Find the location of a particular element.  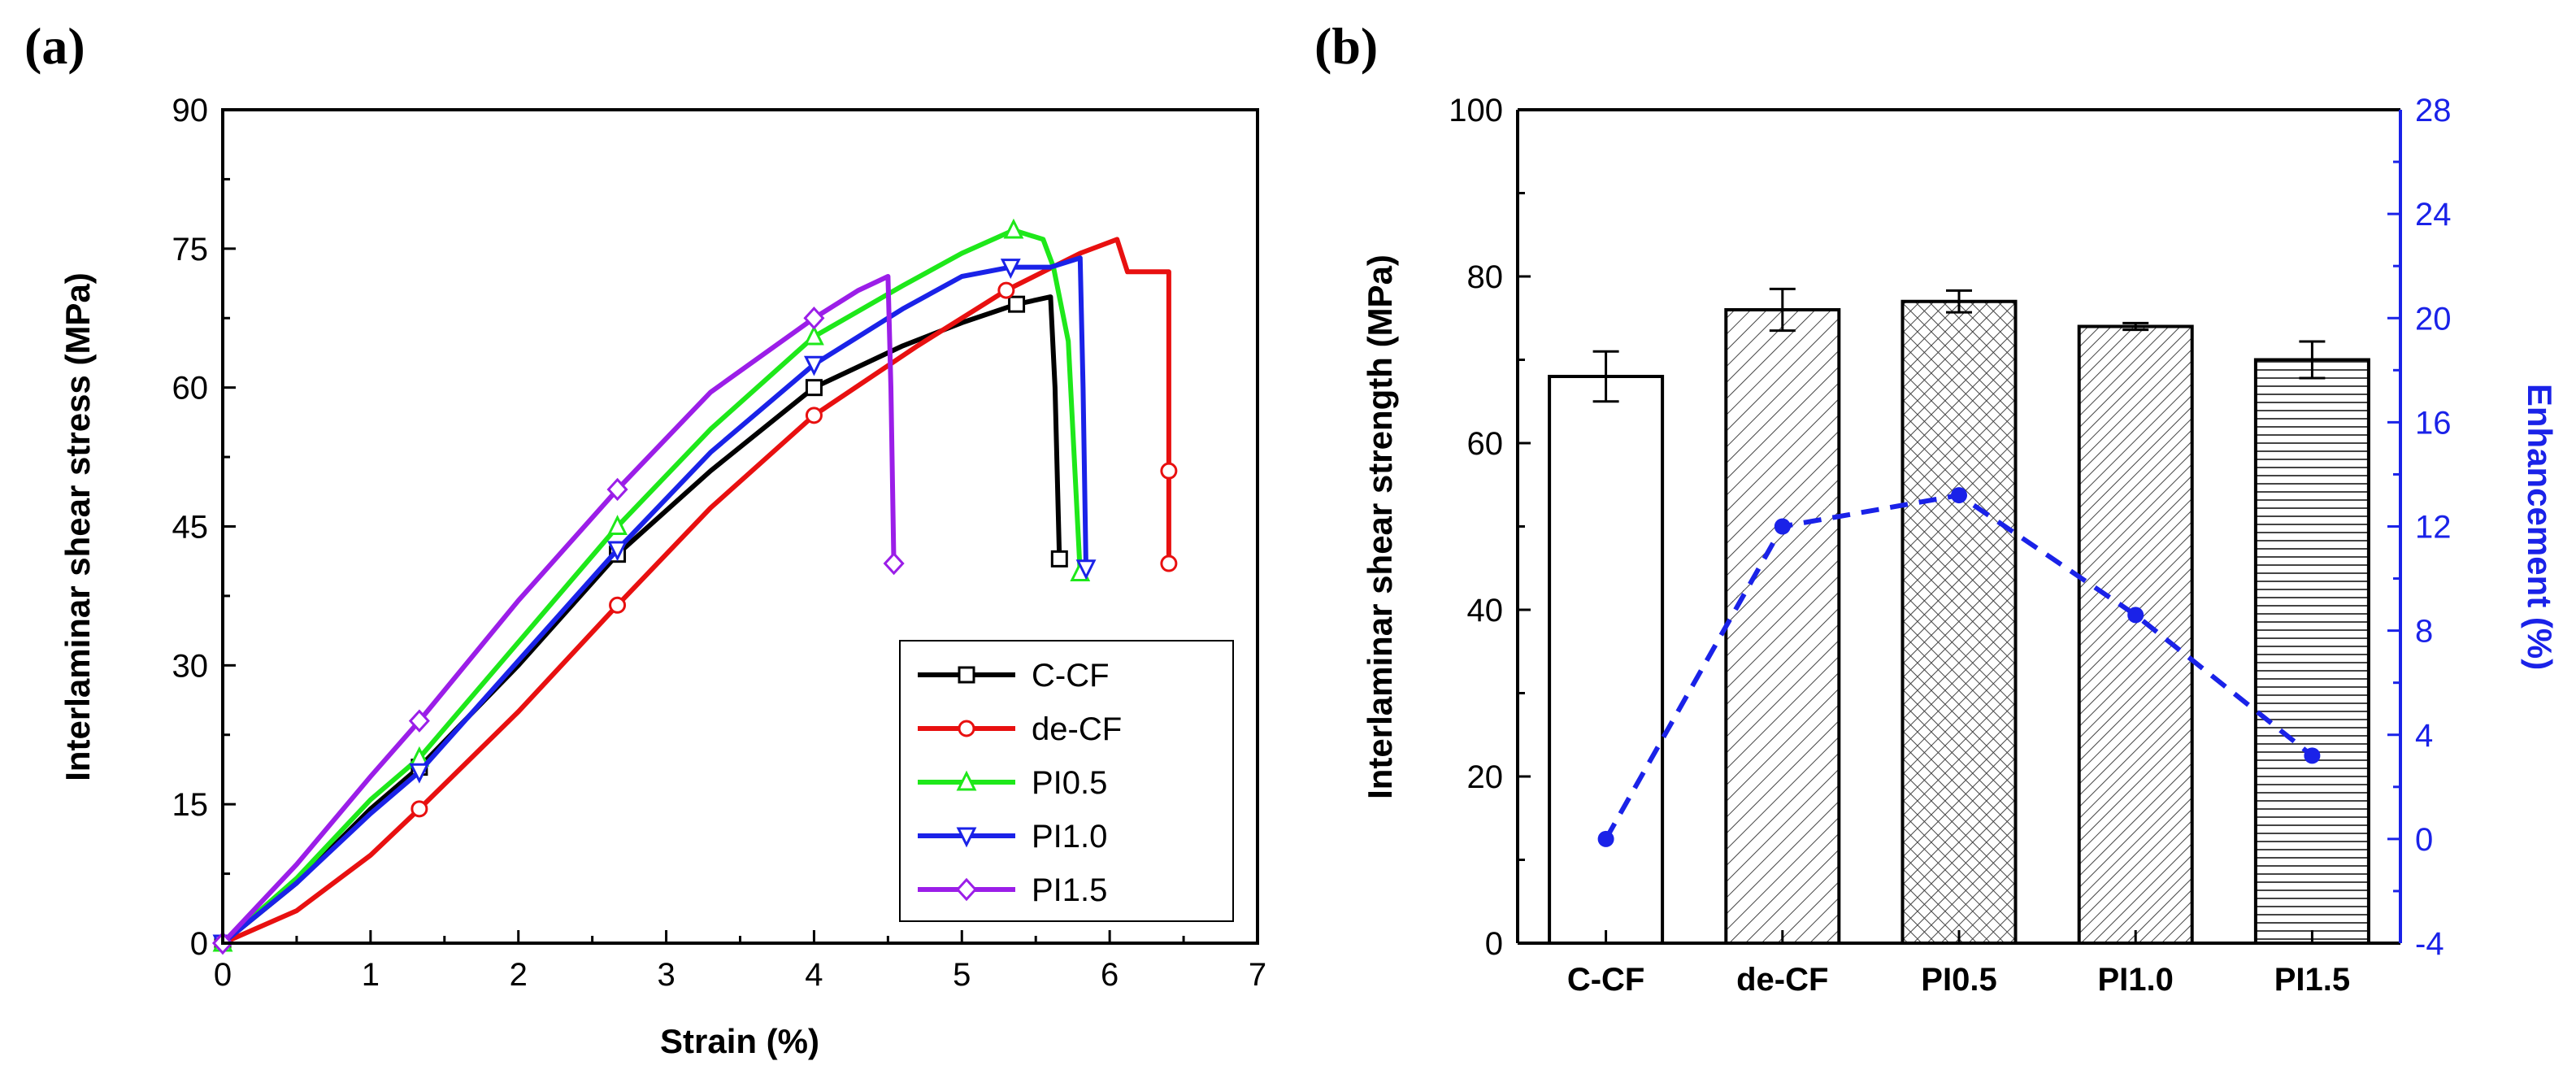

b-bar-PI1.5: PI1.5 is located at coordinates (2311, 669).